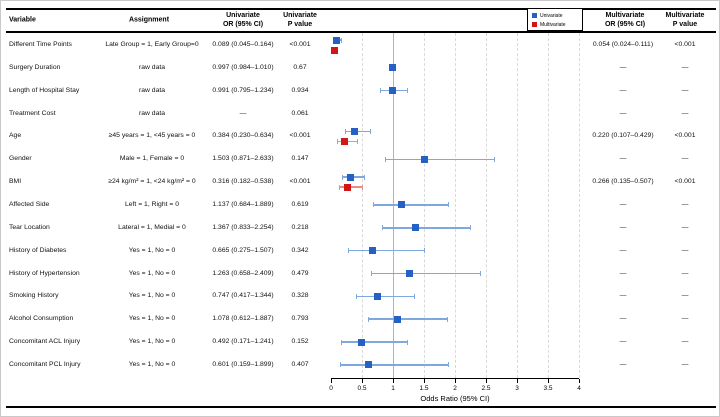 This screenshot has width=720, height=417. I want to click on cell-assignment: ≥45 years = 1, <45 years = 0, so click(152, 136).